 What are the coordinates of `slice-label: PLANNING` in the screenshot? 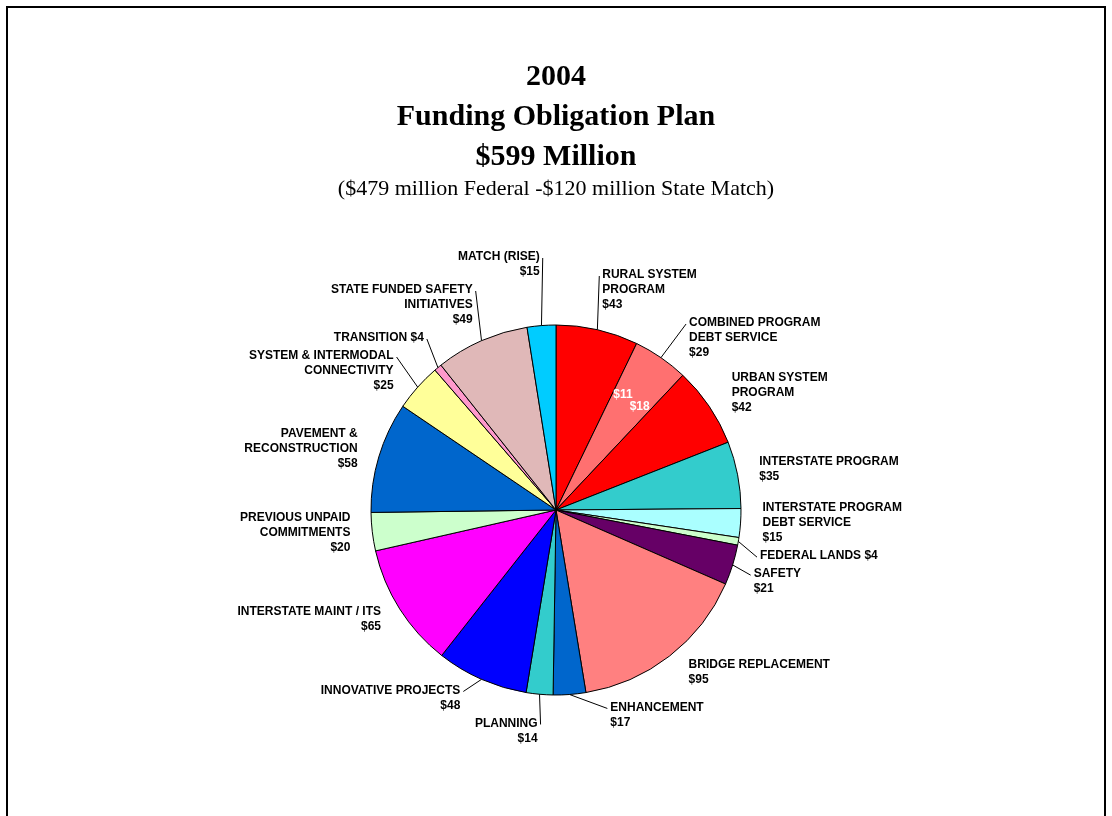 It's located at (506, 722).